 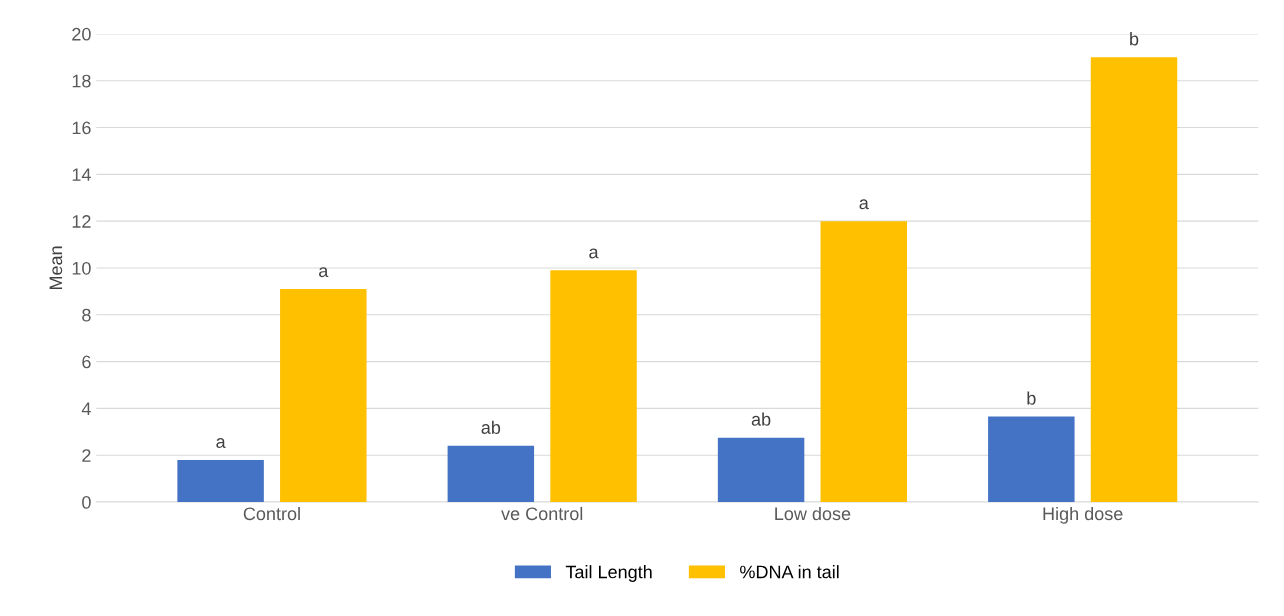 What do you see at coordinates (1083, 515) in the screenshot?
I see `x-tick-label: High dose` at bounding box center [1083, 515].